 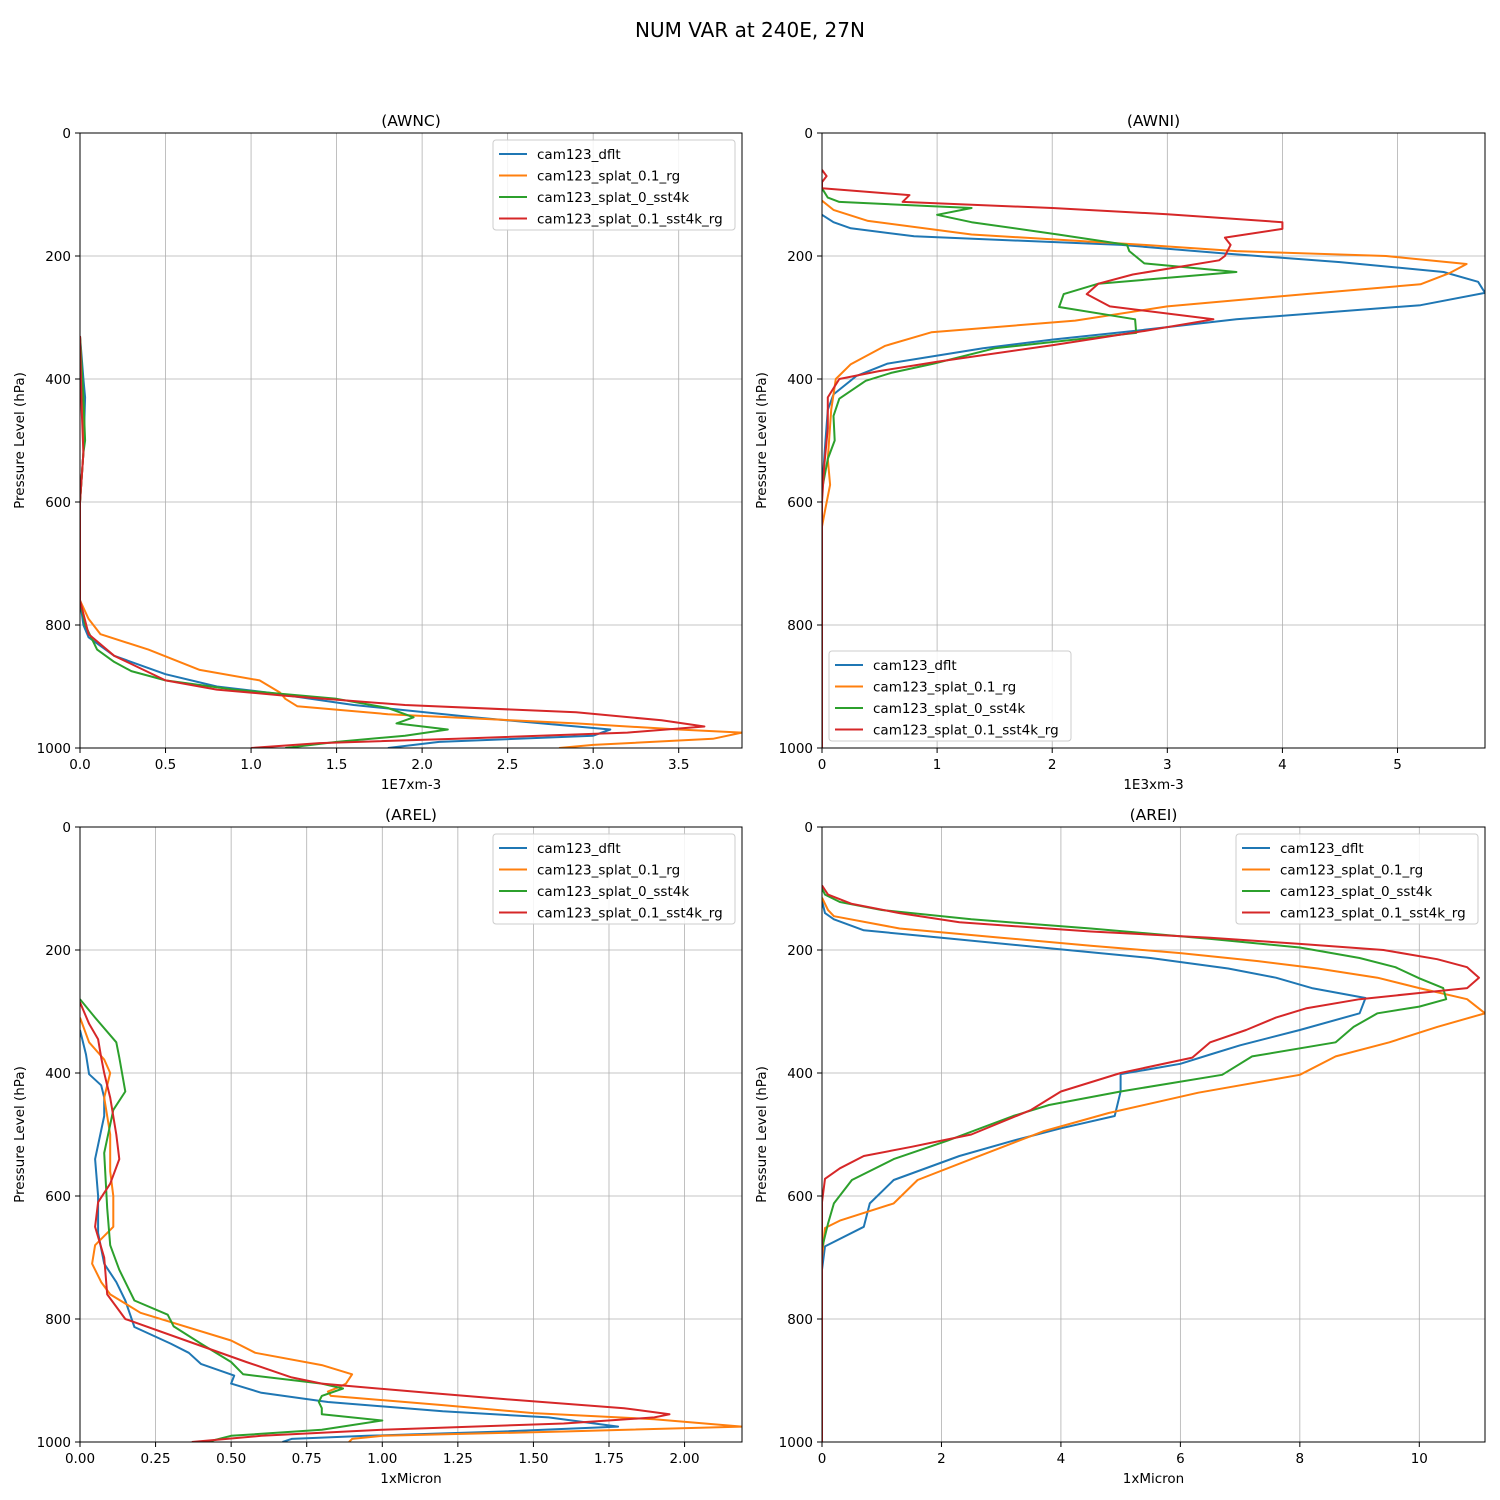 I want to click on x-tick-label: 0.00, so click(x=80, y=1459).